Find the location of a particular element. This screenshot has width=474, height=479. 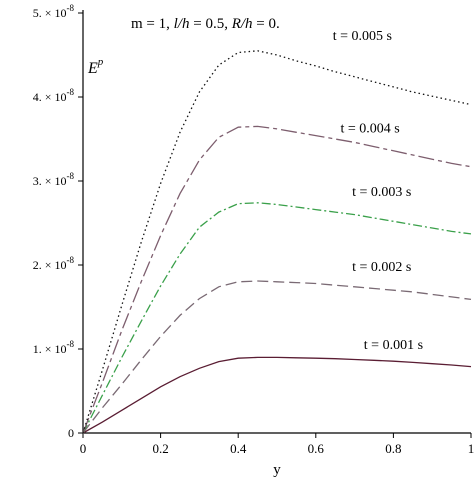

x-tick-label: 0.4 is located at coordinates (238, 448).